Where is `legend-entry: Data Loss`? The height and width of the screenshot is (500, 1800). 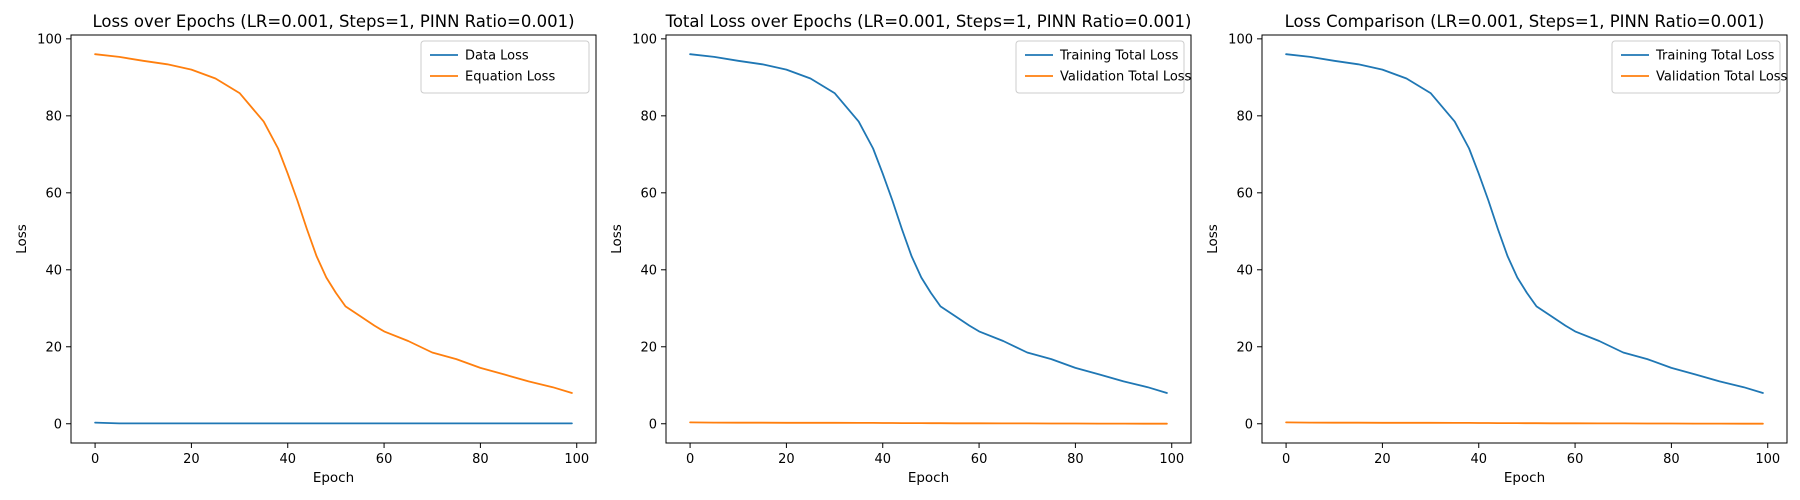 legend-entry: Data Loss is located at coordinates (497, 56).